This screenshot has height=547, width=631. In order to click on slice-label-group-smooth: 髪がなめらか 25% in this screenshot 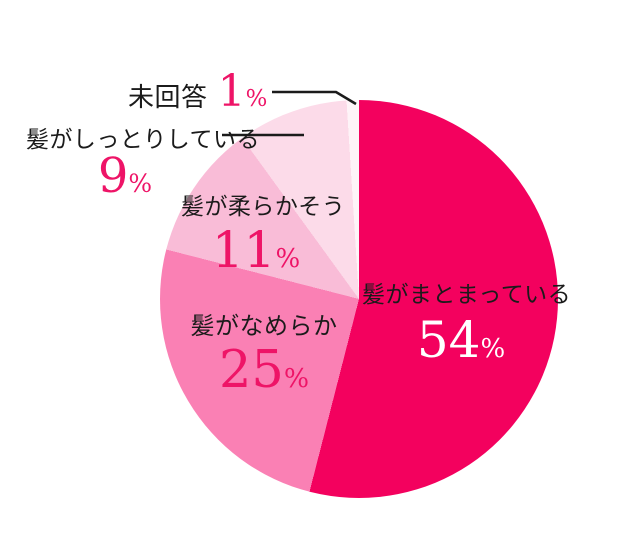, I will do `click(264, 351)`.